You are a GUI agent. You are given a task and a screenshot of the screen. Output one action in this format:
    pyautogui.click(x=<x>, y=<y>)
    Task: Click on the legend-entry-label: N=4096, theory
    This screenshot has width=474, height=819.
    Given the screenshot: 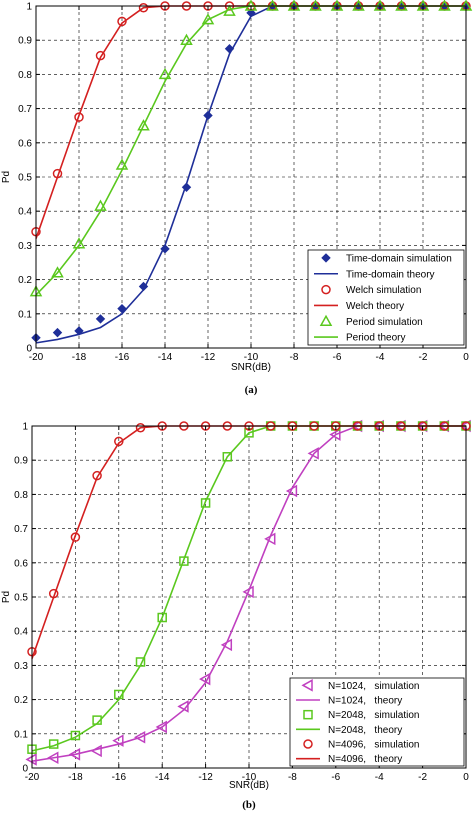 What is the action you would take?
    pyautogui.click(x=365, y=759)
    